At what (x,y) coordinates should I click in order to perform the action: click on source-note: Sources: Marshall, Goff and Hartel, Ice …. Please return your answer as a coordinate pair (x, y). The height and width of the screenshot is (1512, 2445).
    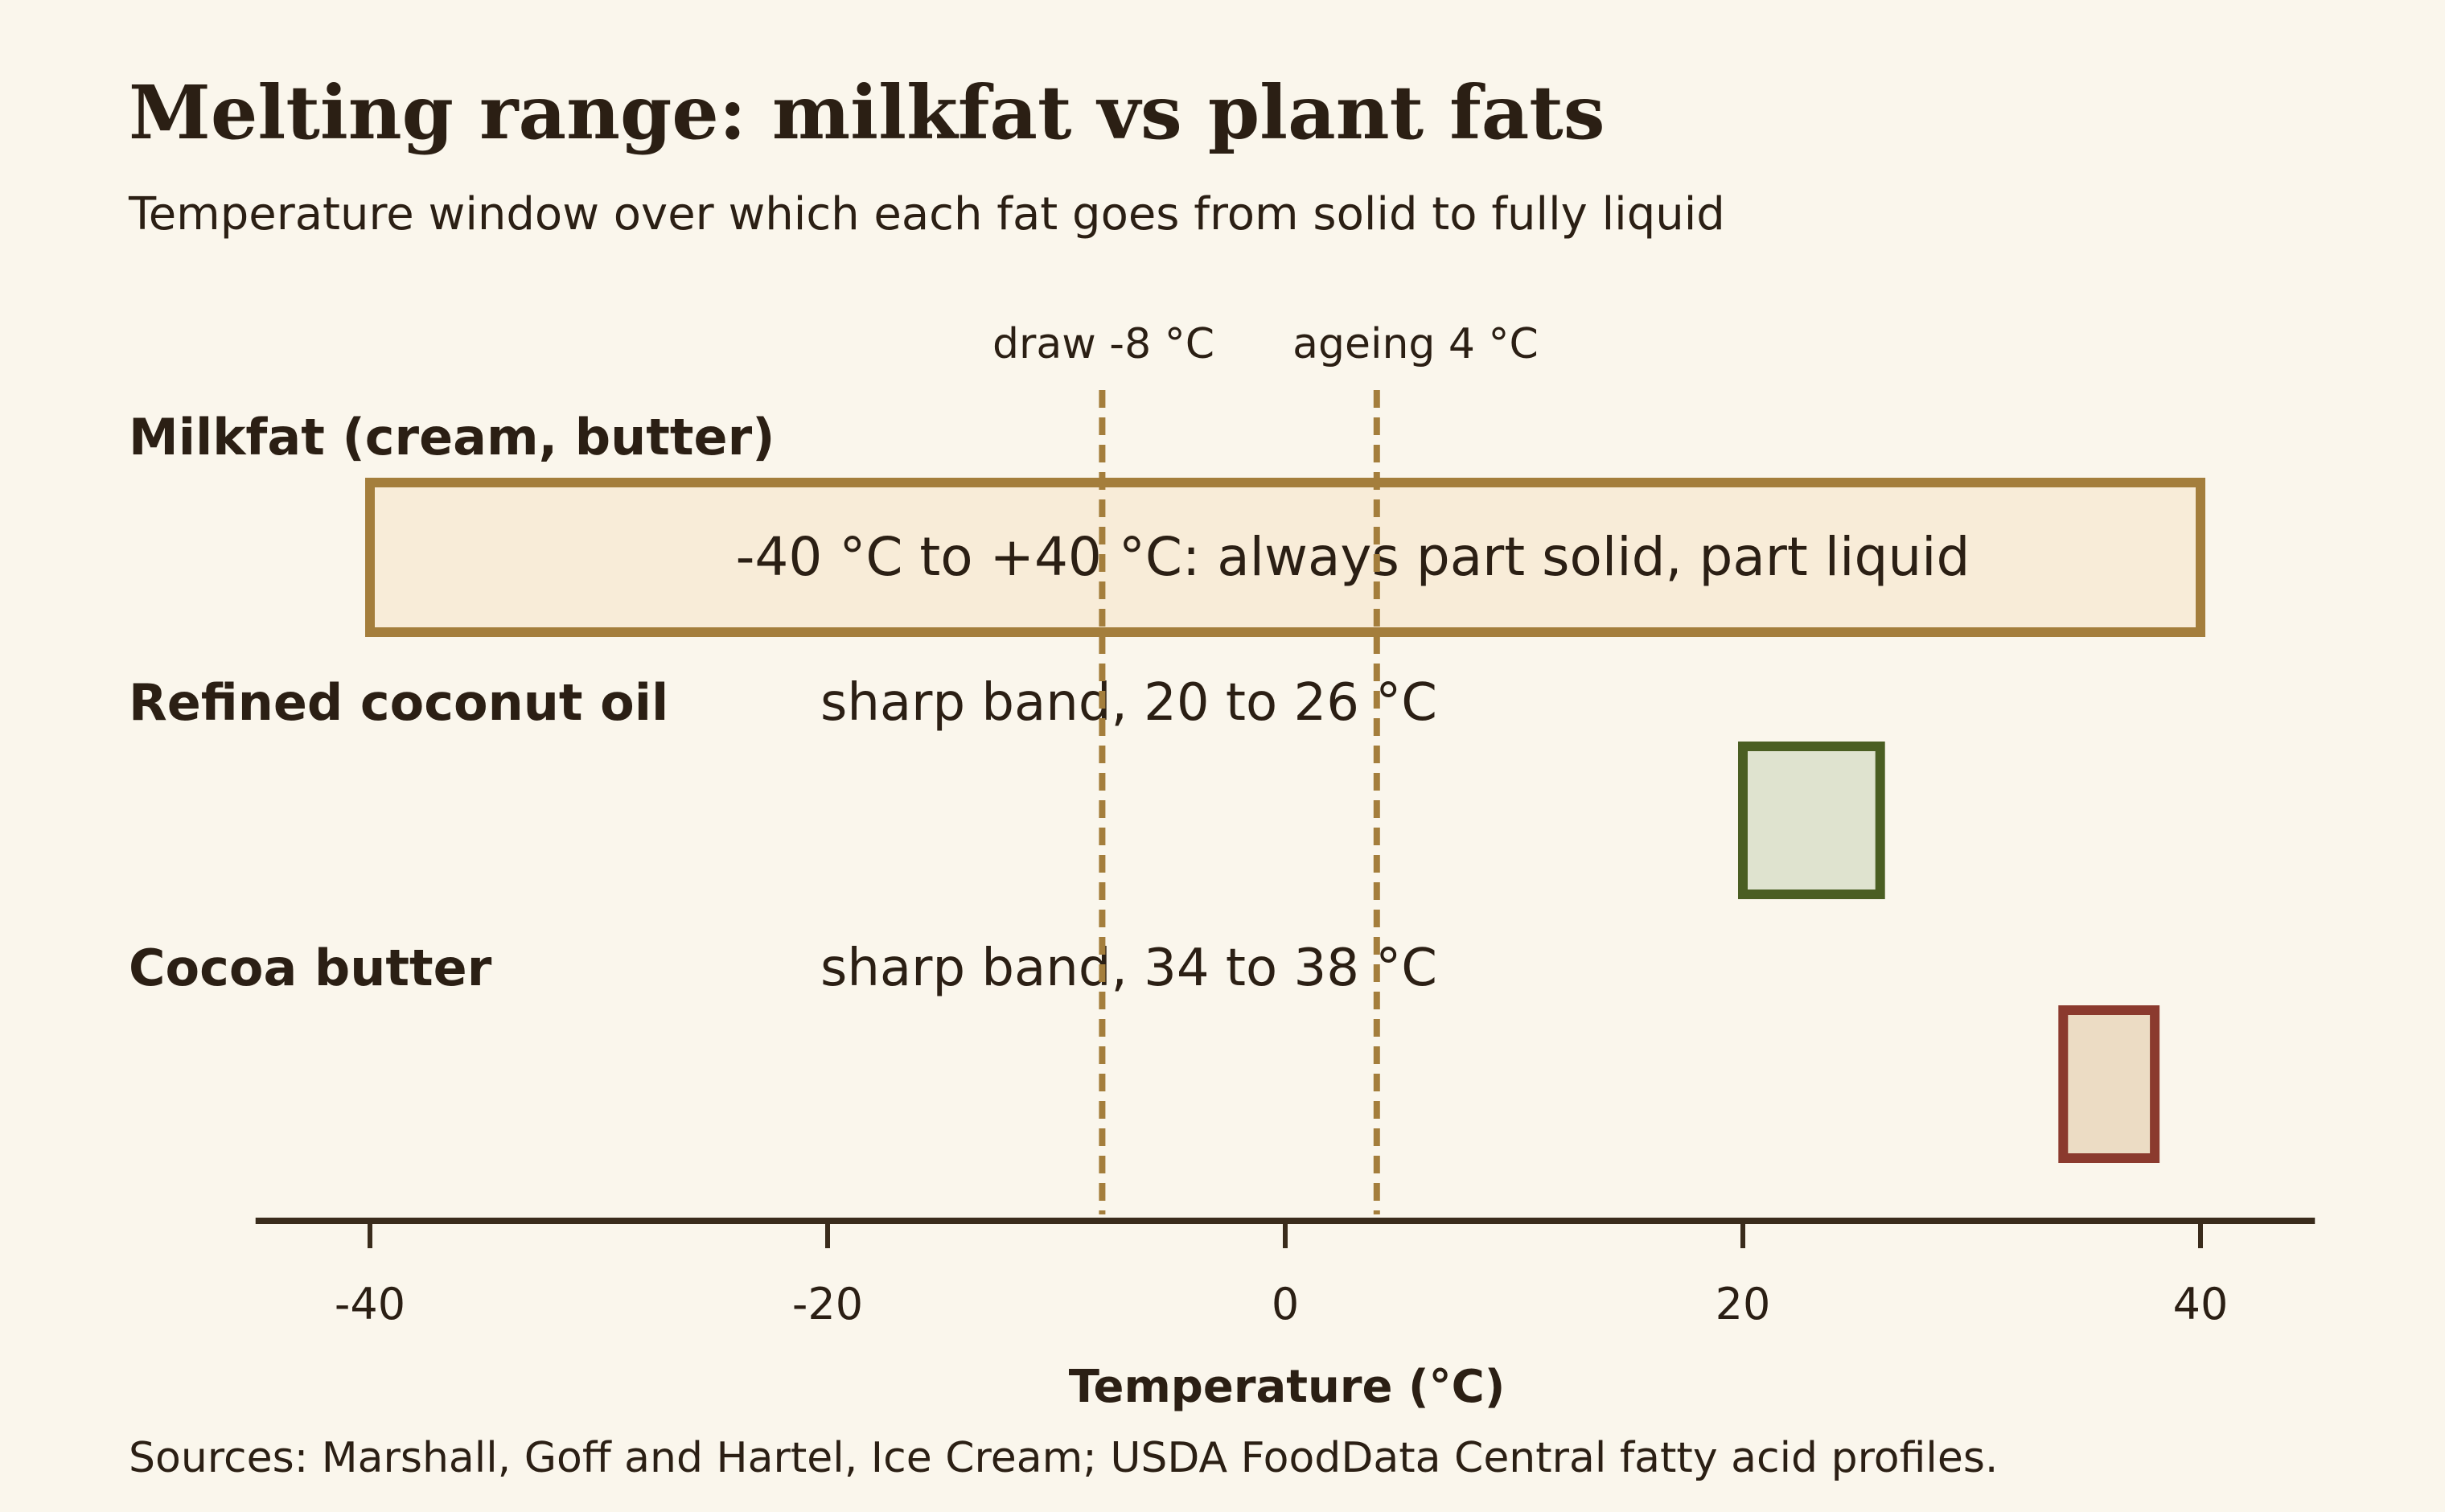
    Looking at the image, I should click on (1063, 1458).